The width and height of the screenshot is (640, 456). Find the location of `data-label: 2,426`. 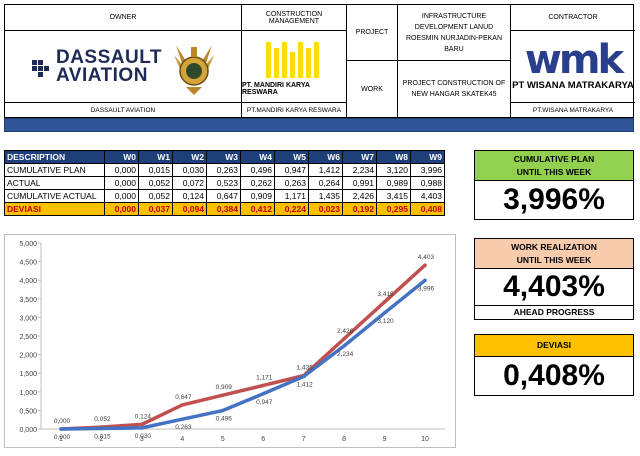

data-label: 2,426 is located at coordinates (345, 331).